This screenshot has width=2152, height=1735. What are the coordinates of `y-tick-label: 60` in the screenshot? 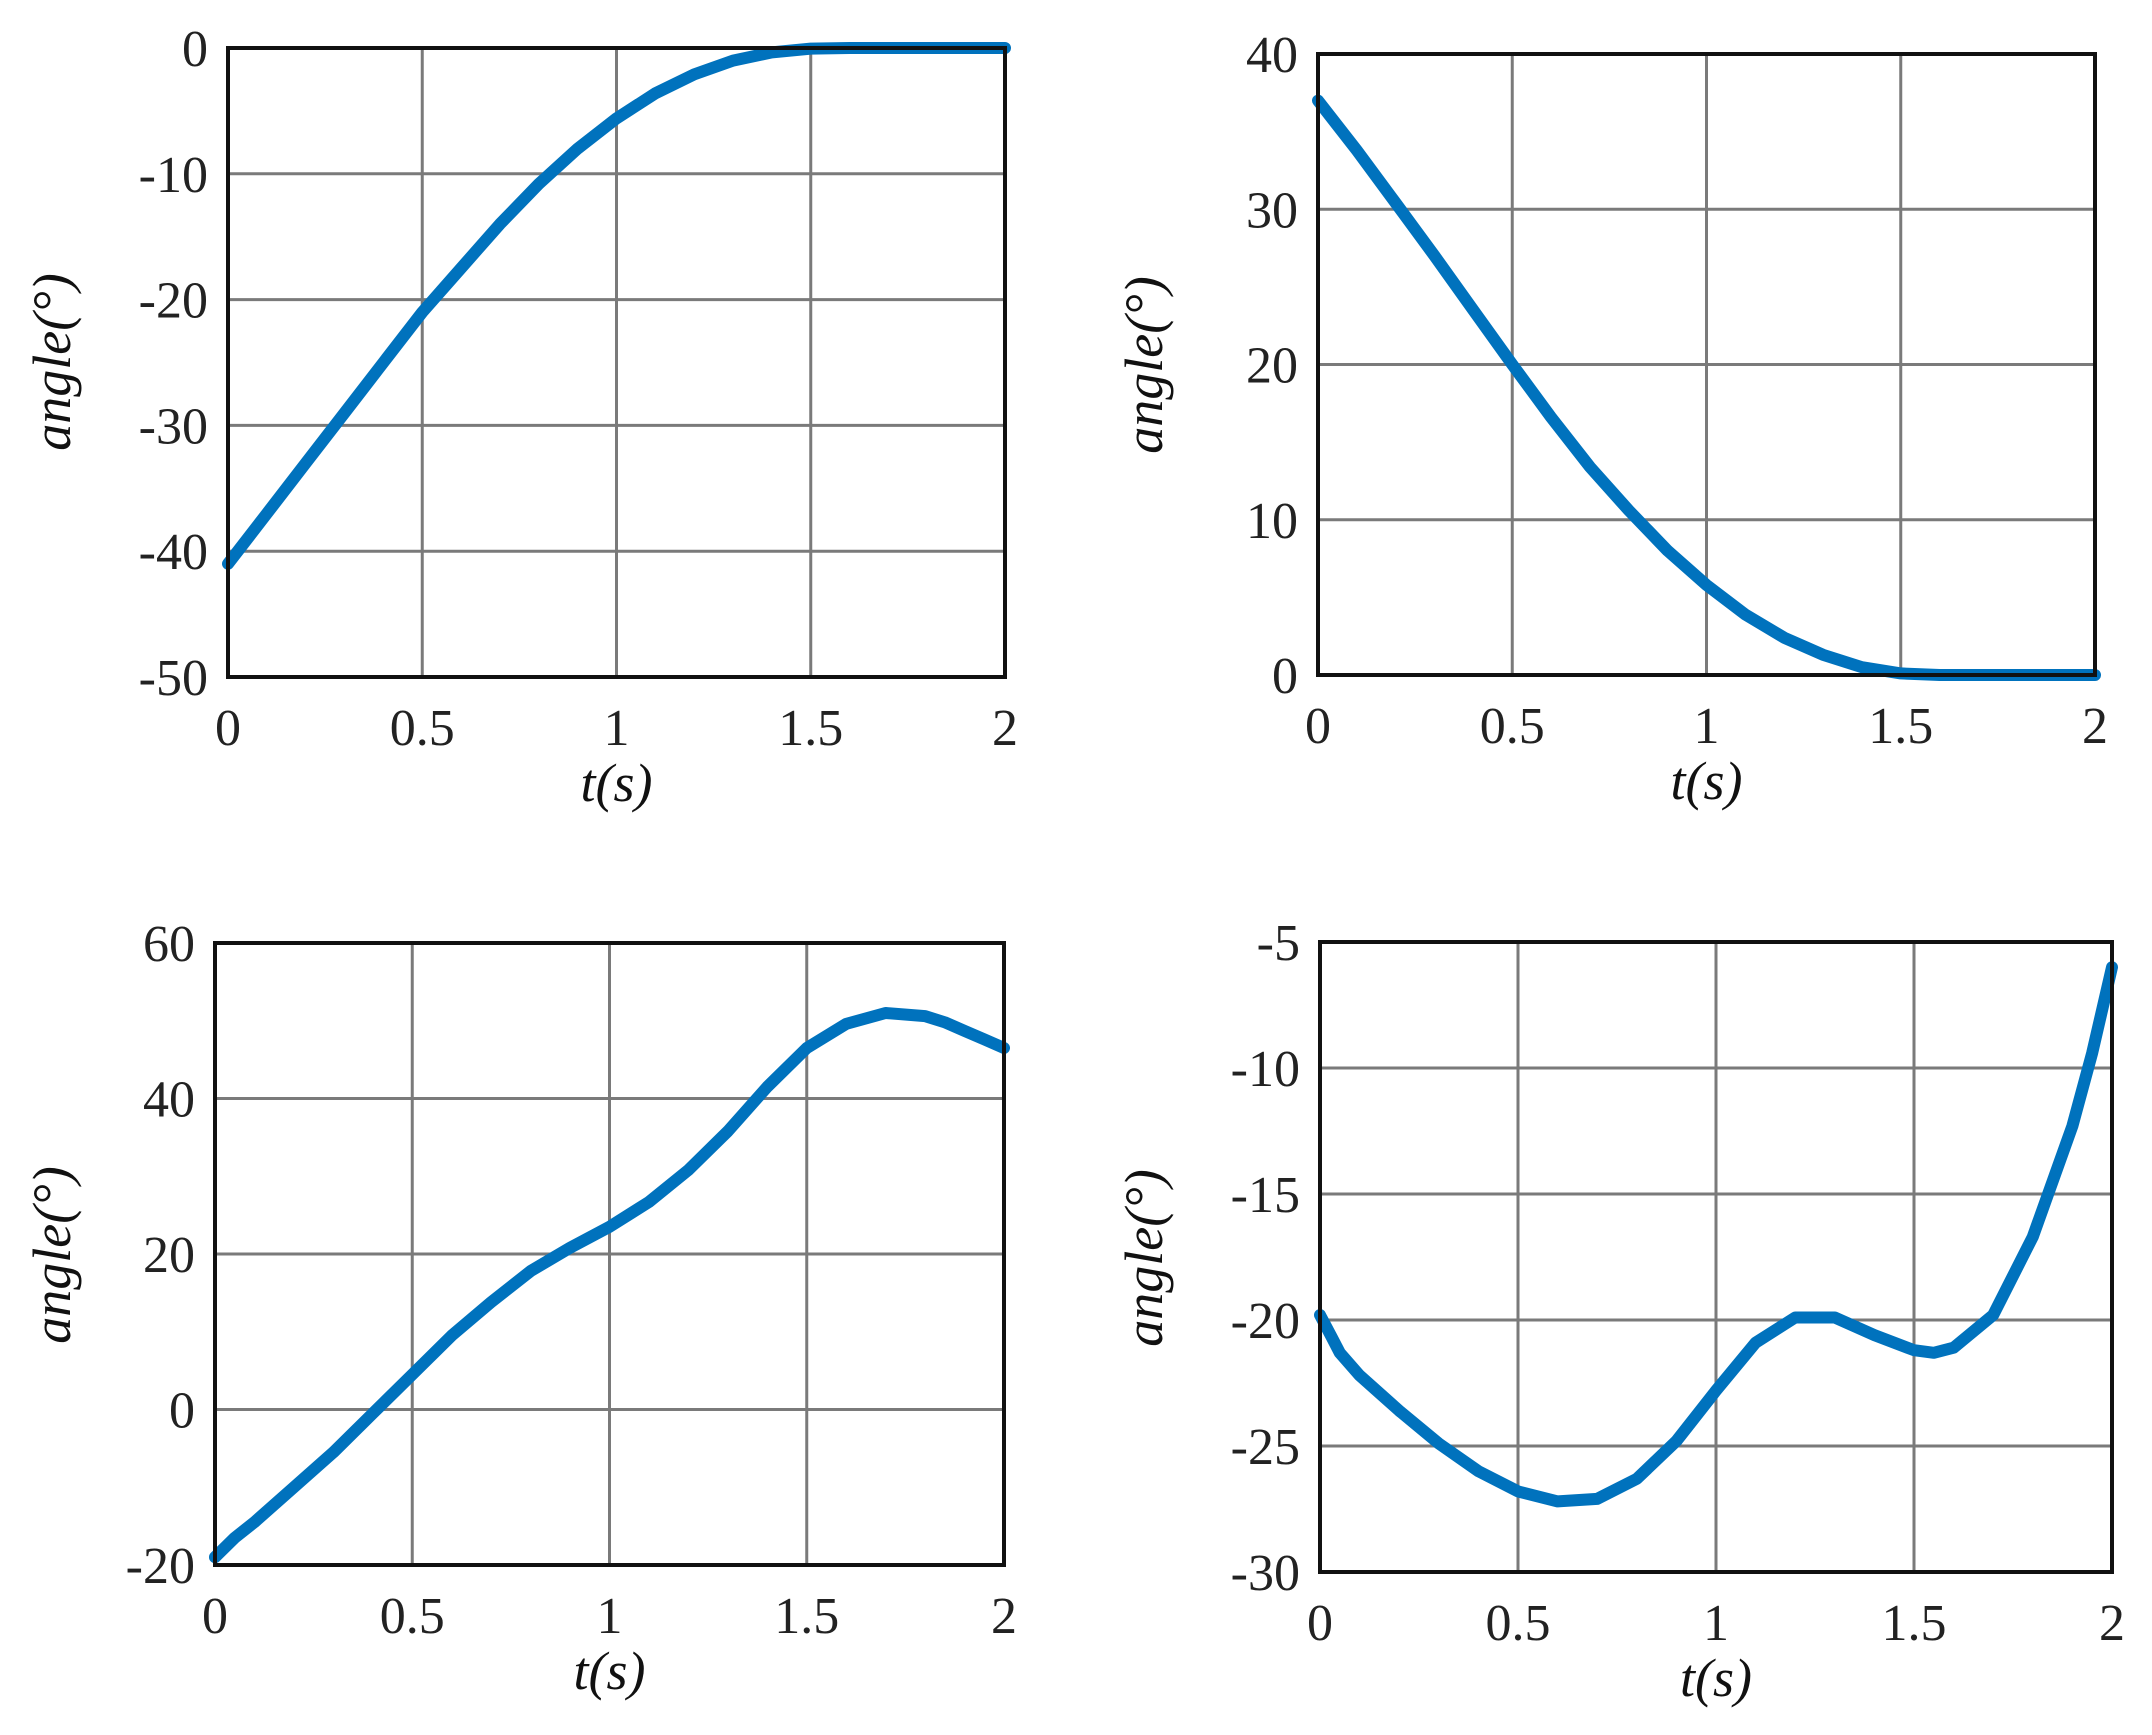 It's located at (169, 944).